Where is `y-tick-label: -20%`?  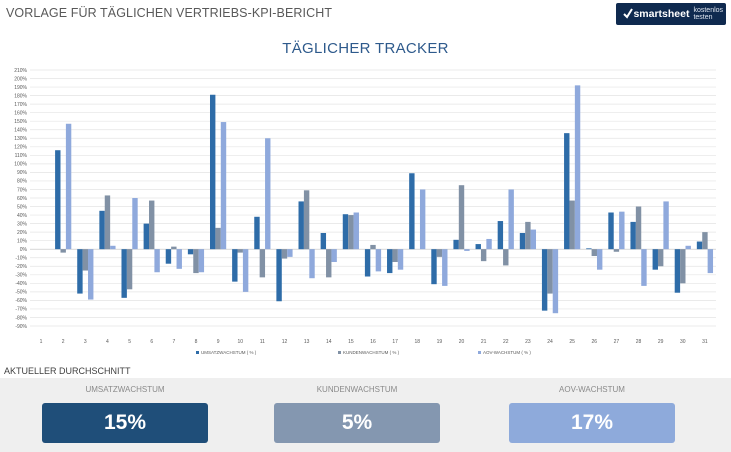
y-tick-label: -20% is located at coordinates (21, 267).